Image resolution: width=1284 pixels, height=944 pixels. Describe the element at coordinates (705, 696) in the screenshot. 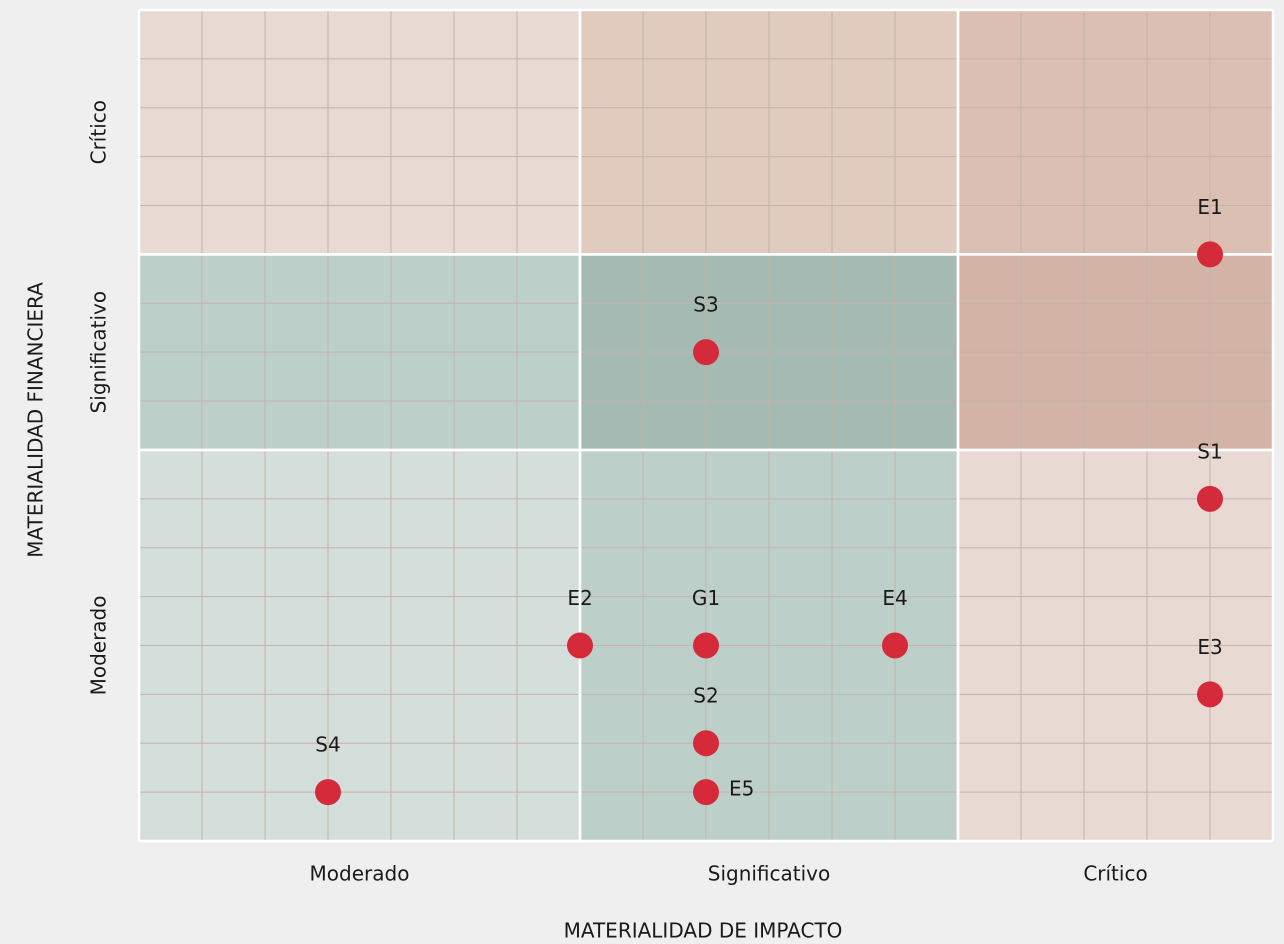

I see `point-label: S2` at that location.